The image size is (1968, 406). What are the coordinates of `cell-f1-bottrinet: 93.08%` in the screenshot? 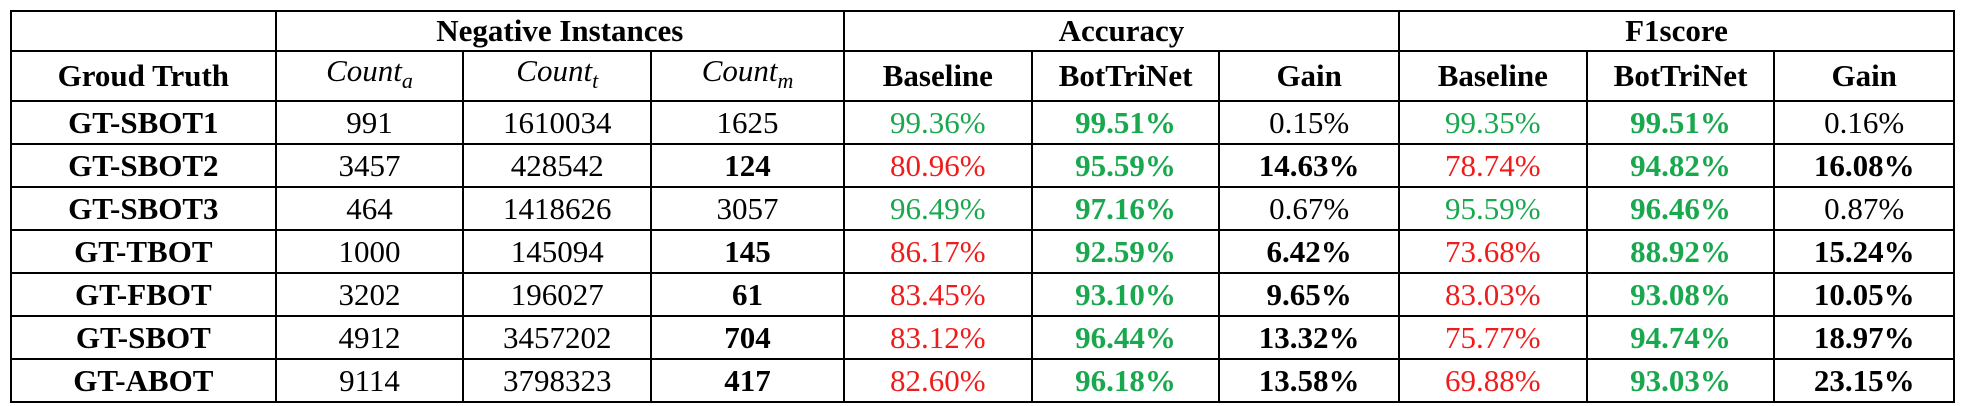 It's located at (1680, 295).